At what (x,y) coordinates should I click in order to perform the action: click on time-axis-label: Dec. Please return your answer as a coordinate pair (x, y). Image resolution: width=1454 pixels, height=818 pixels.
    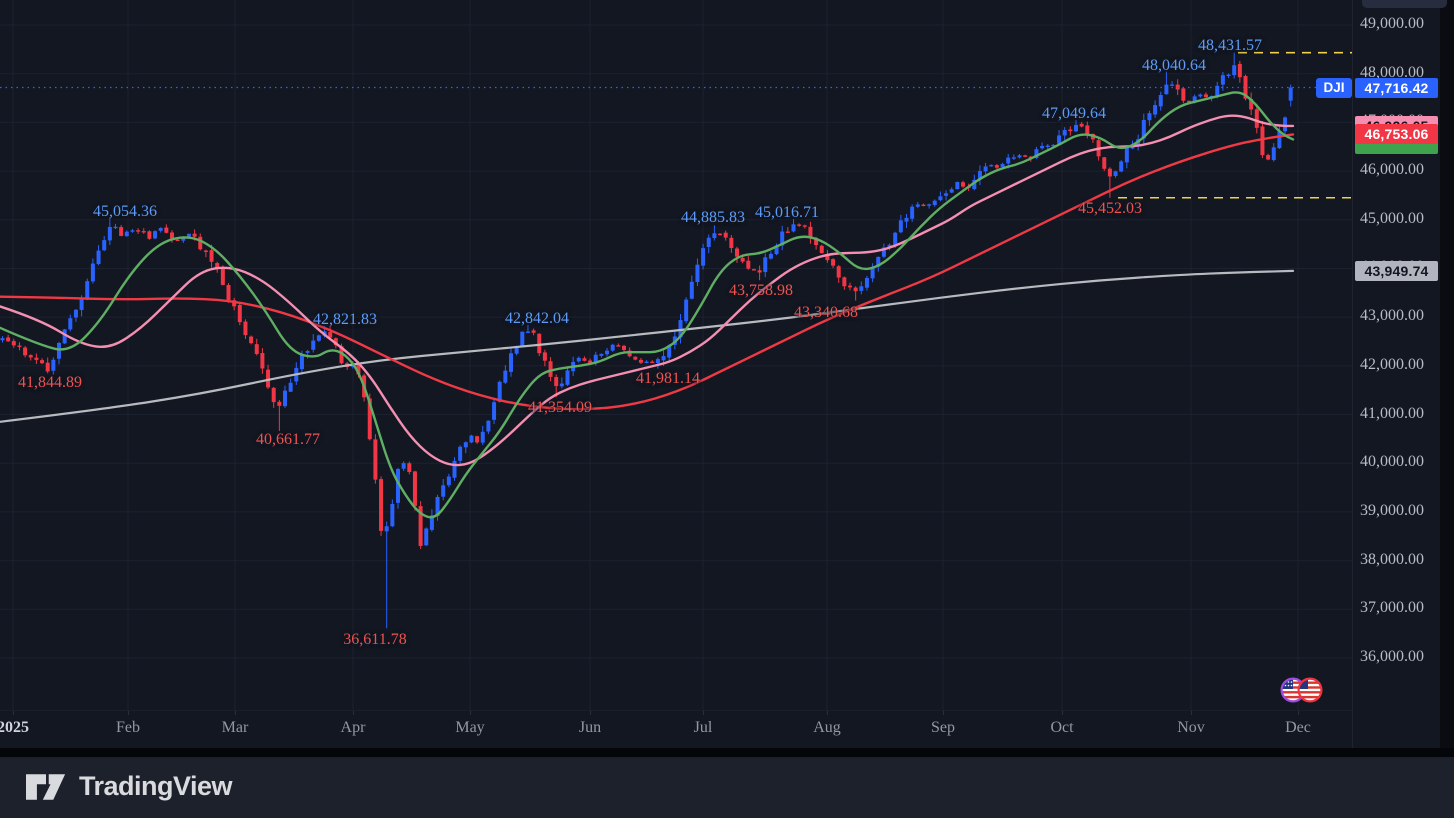
    Looking at the image, I should click on (1298, 727).